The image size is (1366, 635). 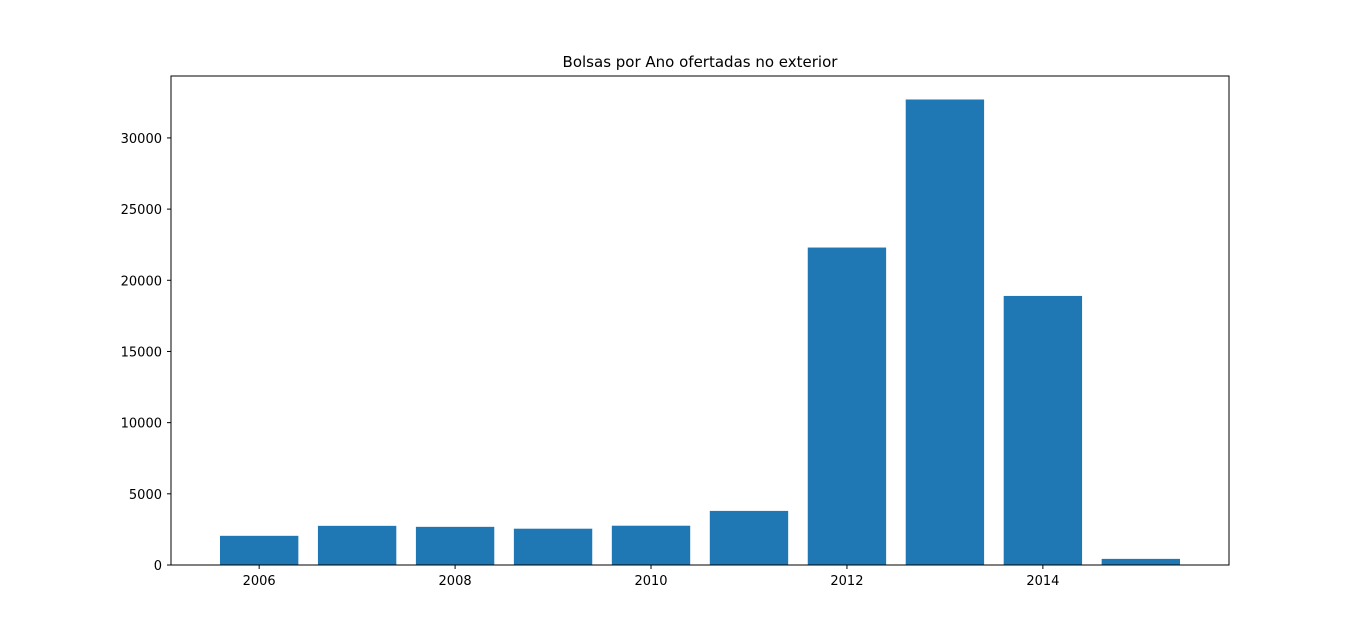 I want to click on bar-2013, so click(x=945, y=332).